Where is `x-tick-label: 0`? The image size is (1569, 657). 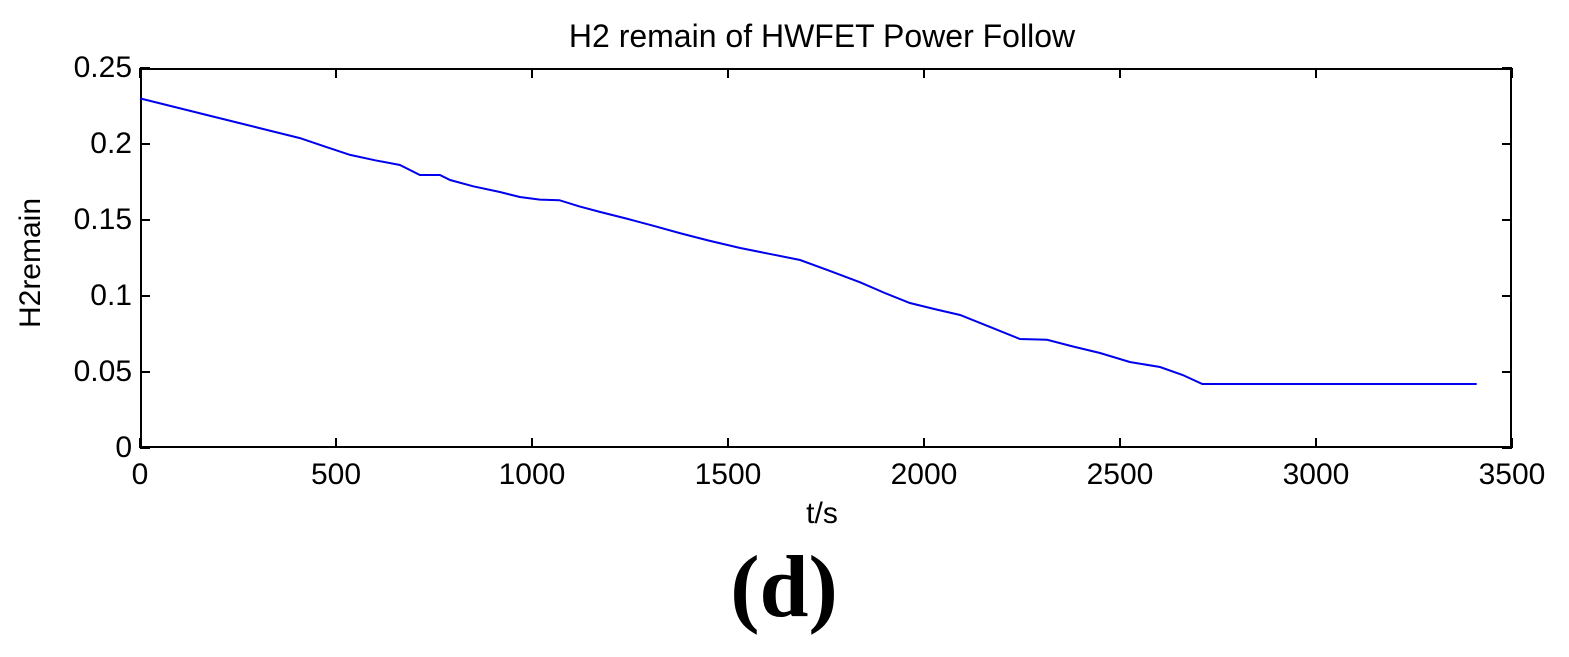
x-tick-label: 0 is located at coordinates (140, 474).